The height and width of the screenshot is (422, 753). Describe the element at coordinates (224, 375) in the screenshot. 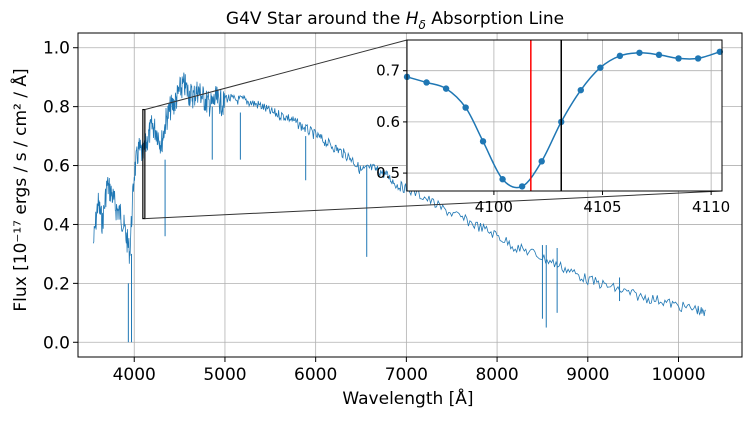

I see `x-tick-label: 5000` at that location.